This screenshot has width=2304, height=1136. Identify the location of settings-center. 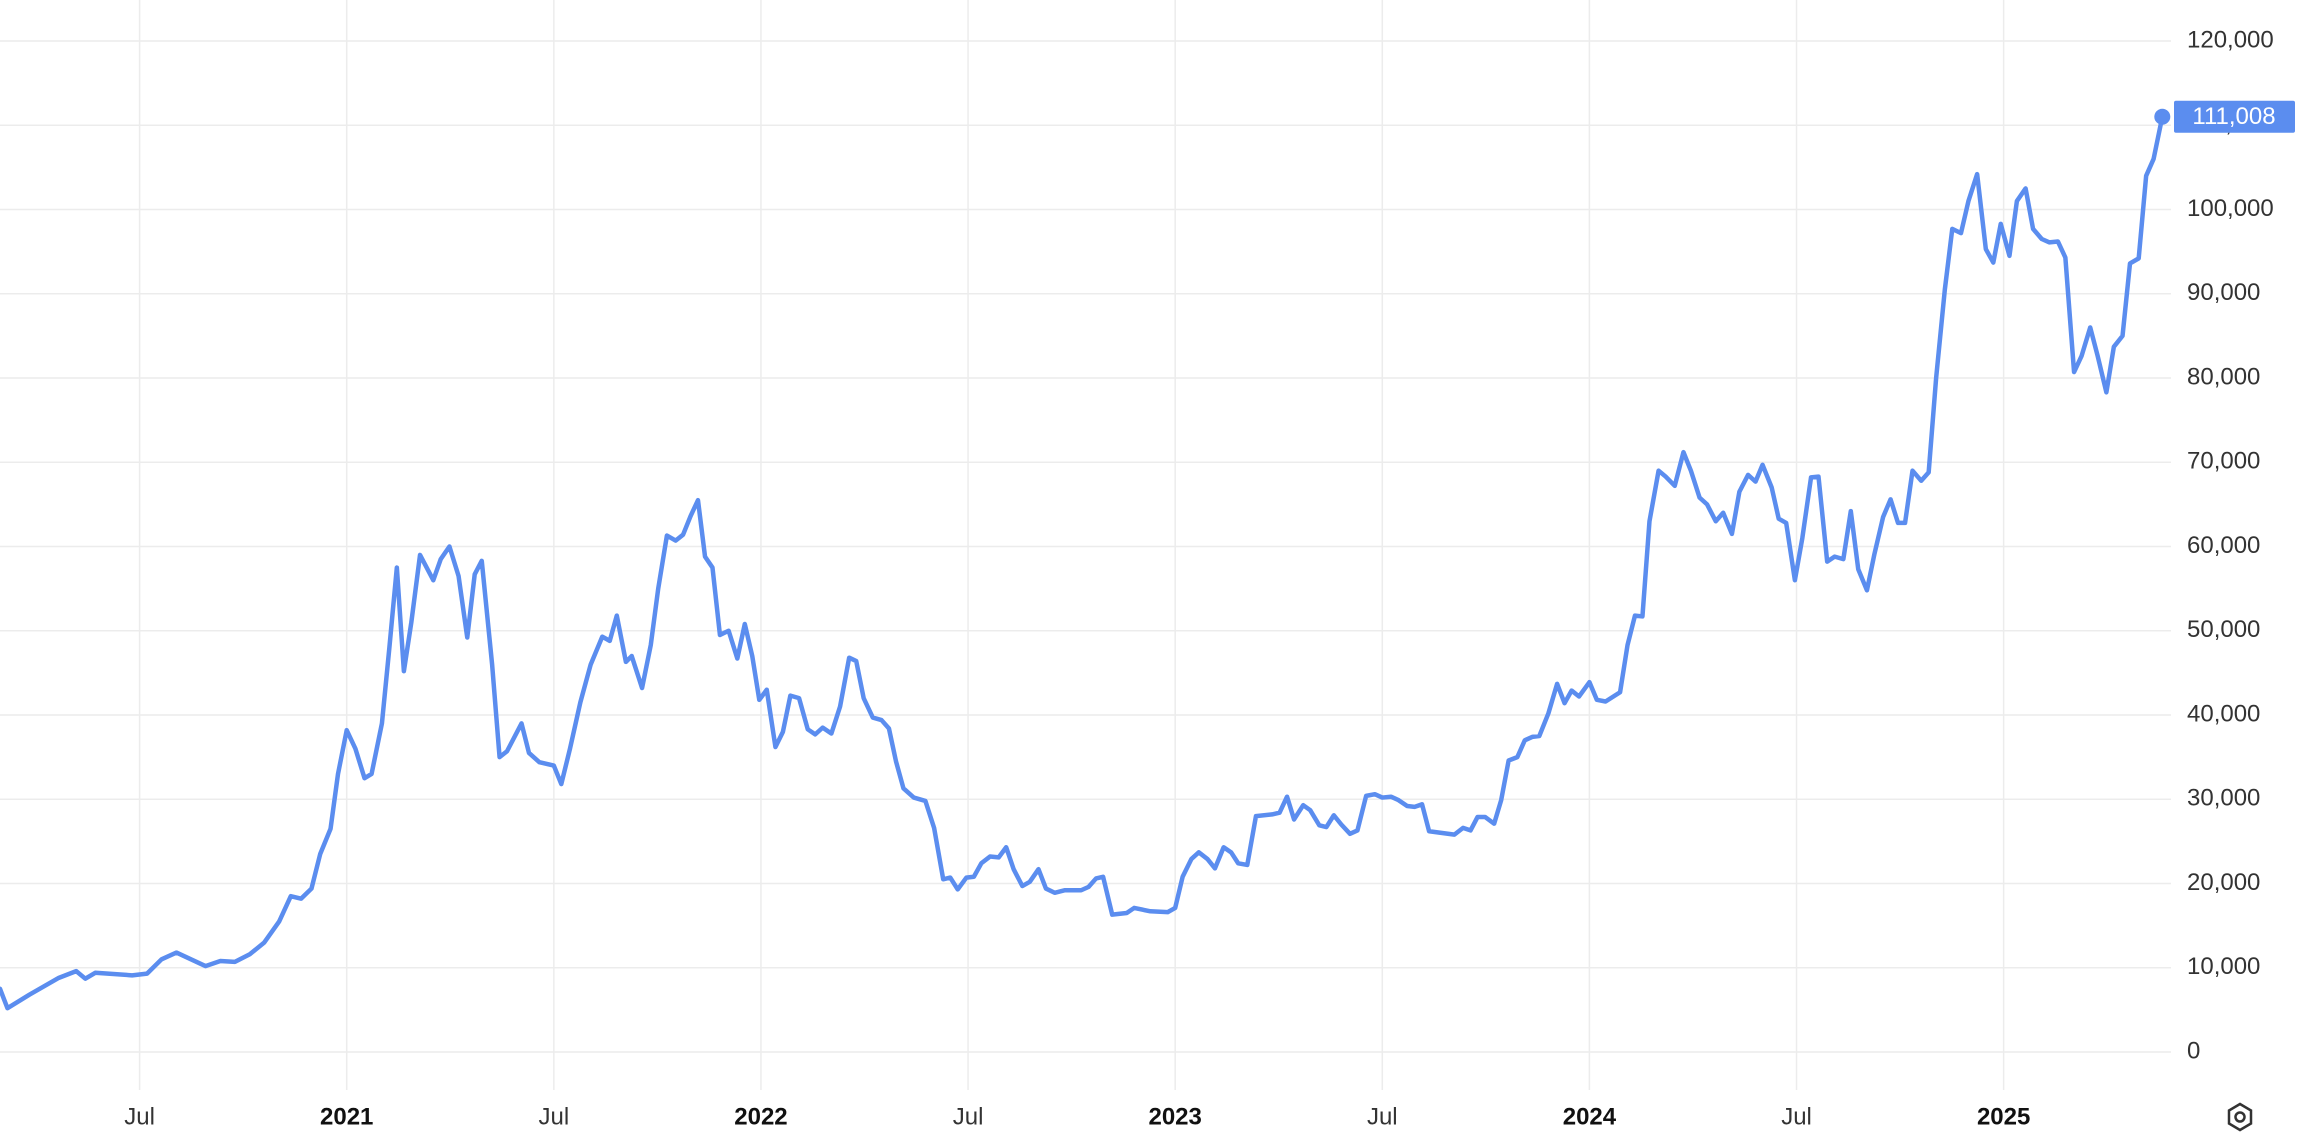
(2240, 1117).